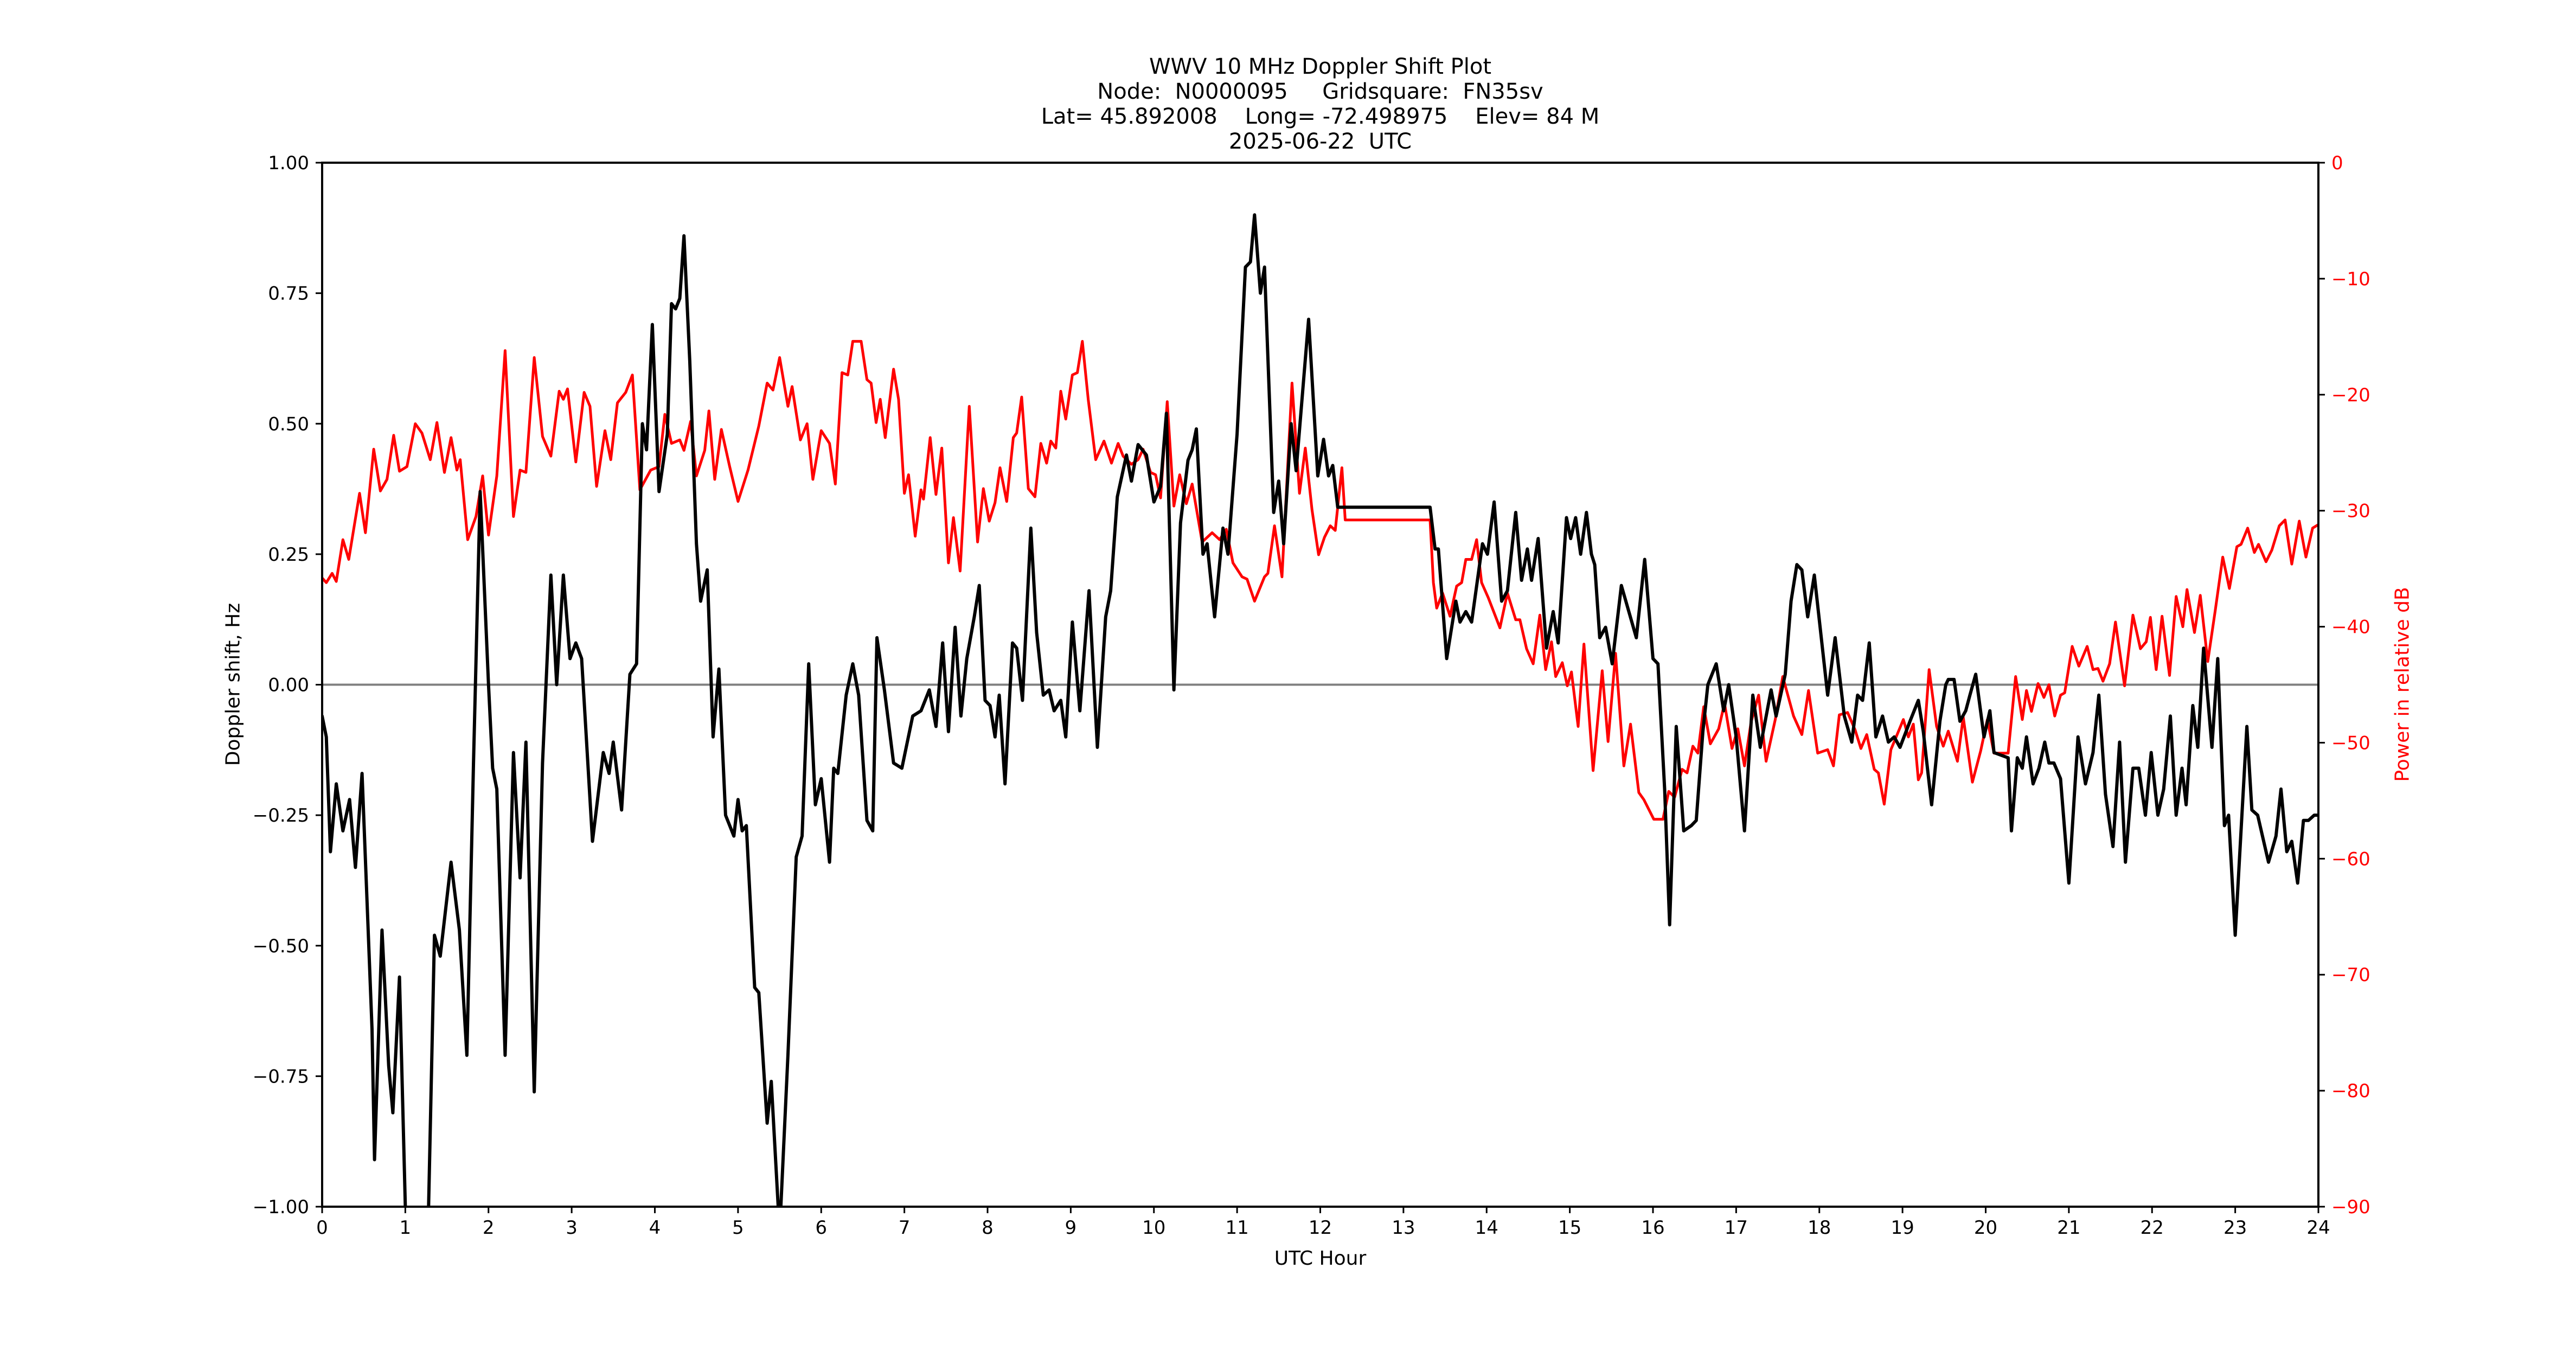 This screenshot has width=2576, height=1358. Describe the element at coordinates (1403, 1228) in the screenshot. I see `x-tick-label: 13` at that location.